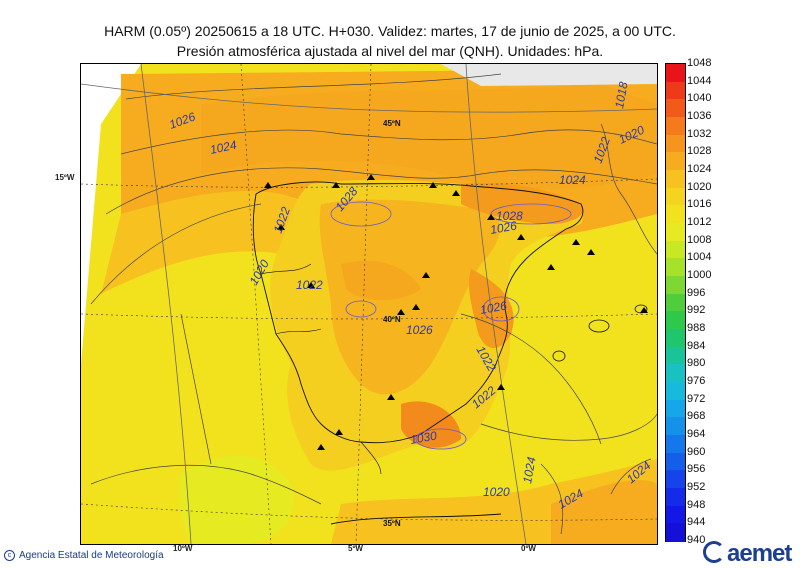  Describe the element at coordinates (696, 451) in the screenshot. I see `colorbar-tick: 960` at that location.